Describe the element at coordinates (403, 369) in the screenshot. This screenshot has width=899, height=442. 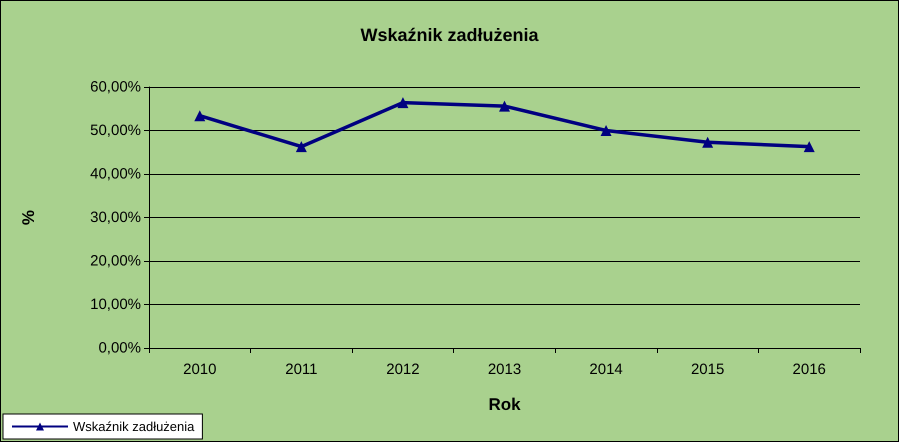
I see `x-tick-label: 2012` at that location.